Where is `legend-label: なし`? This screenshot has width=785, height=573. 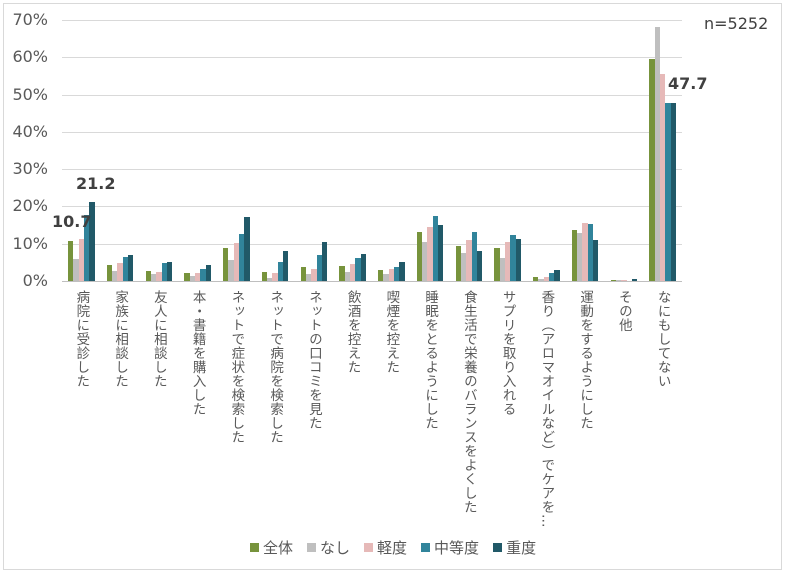 legend-label: なし is located at coordinates (335, 548).